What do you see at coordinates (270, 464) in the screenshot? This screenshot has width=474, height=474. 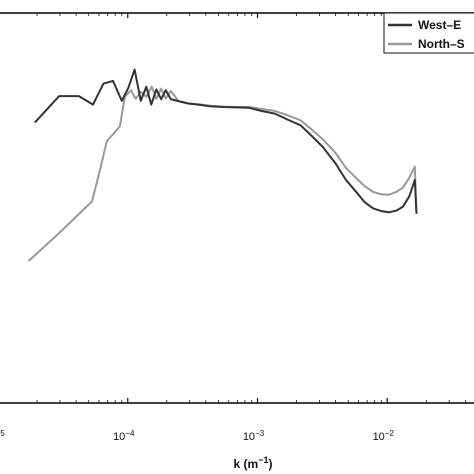 I see `x-axis-label-close: )` at bounding box center [270, 464].